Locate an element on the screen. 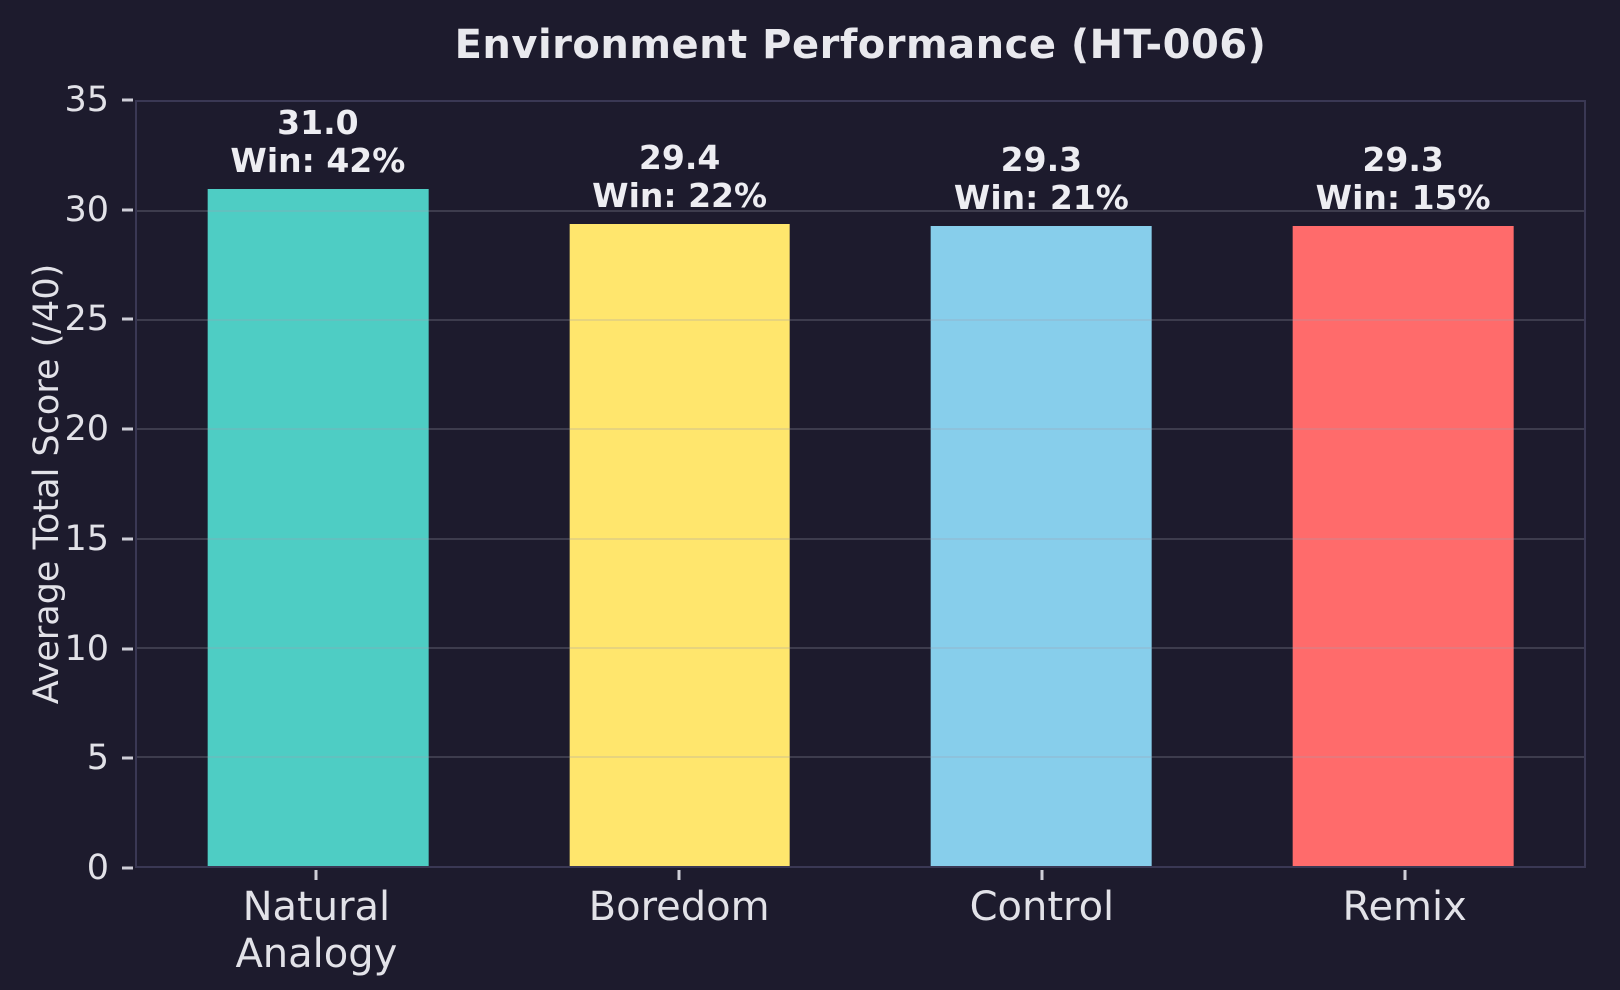 This screenshot has height=990, width=1620. bar-natural-analogy is located at coordinates (318, 527).